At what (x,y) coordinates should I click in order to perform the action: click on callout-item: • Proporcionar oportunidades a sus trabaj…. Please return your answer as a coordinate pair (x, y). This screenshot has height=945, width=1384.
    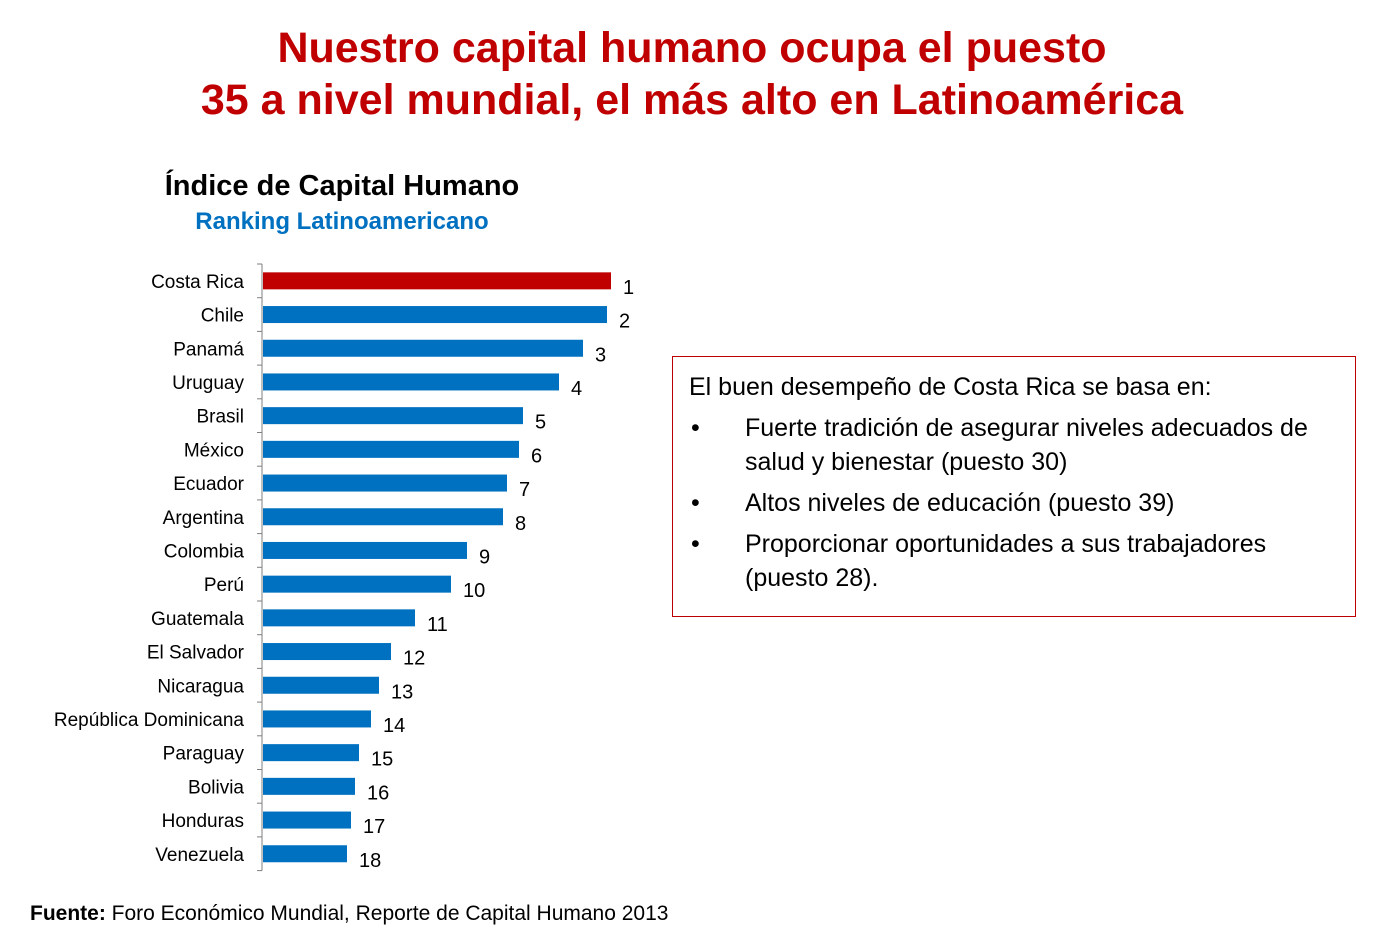
    Looking at the image, I should click on (1014, 561).